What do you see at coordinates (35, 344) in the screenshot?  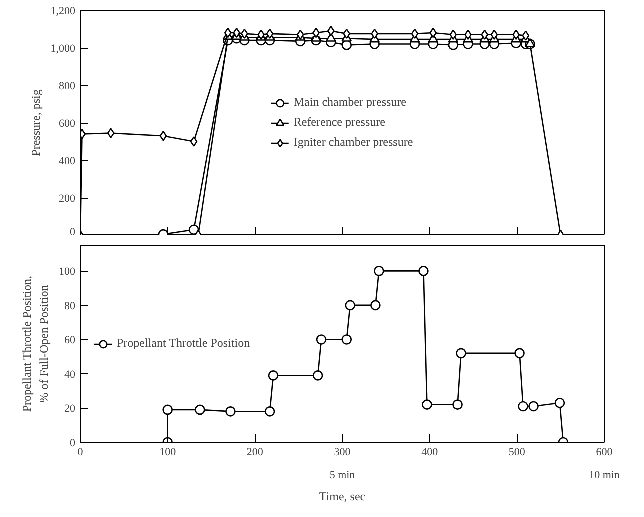 I see `y-axis-title: Propellant Throttle Position, % of Full-Open Position` at bounding box center [35, 344].